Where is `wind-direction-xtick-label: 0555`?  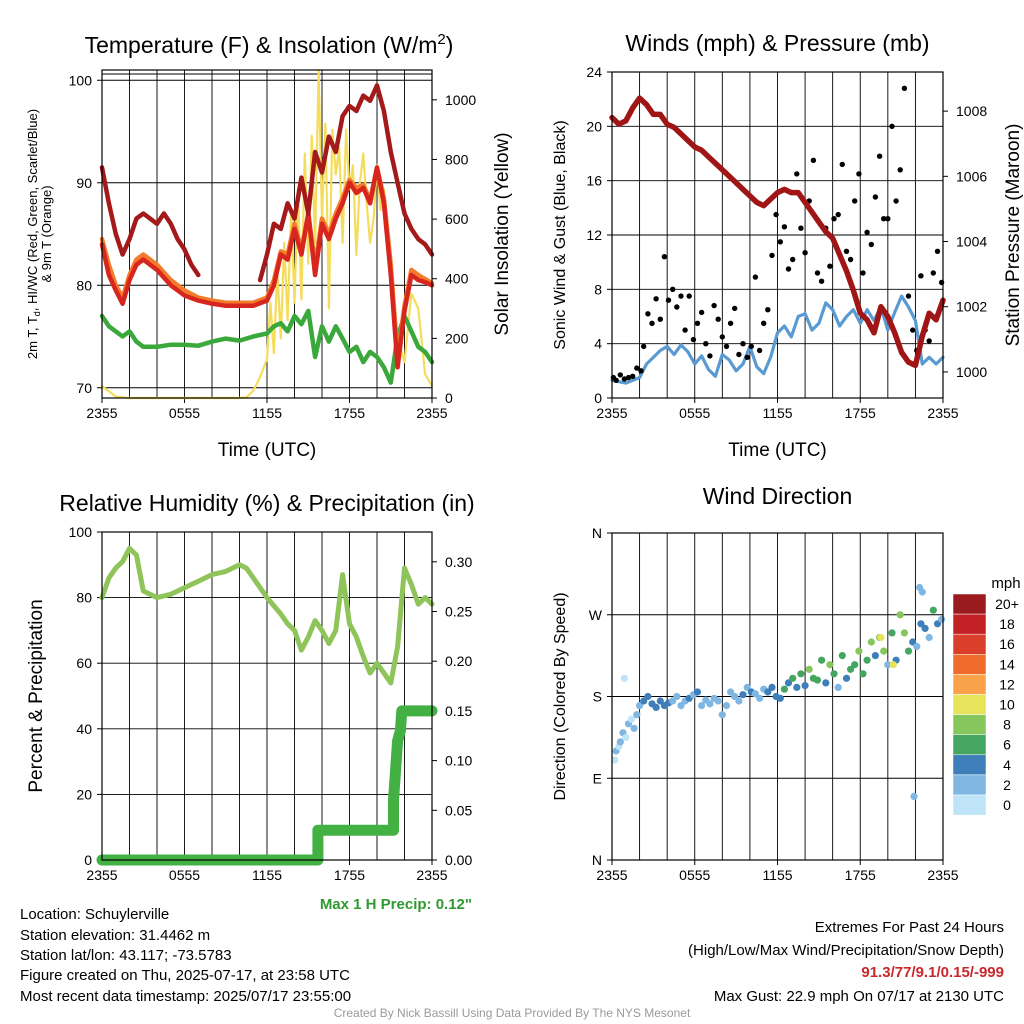 wind-direction-xtick-label: 0555 is located at coordinates (694, 875).